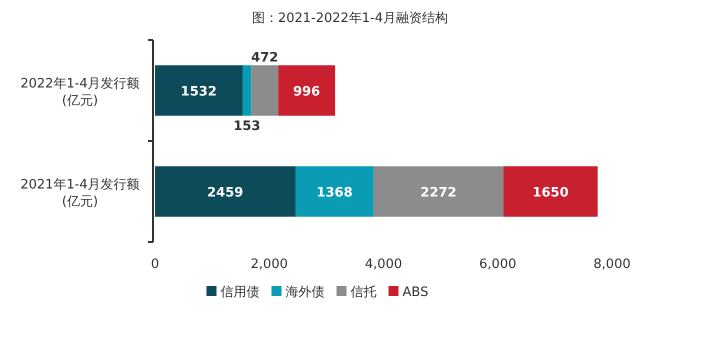  Describe the element at coordinates (363, 292) in the screenshot. I see `legend-label: 信托` at that location.